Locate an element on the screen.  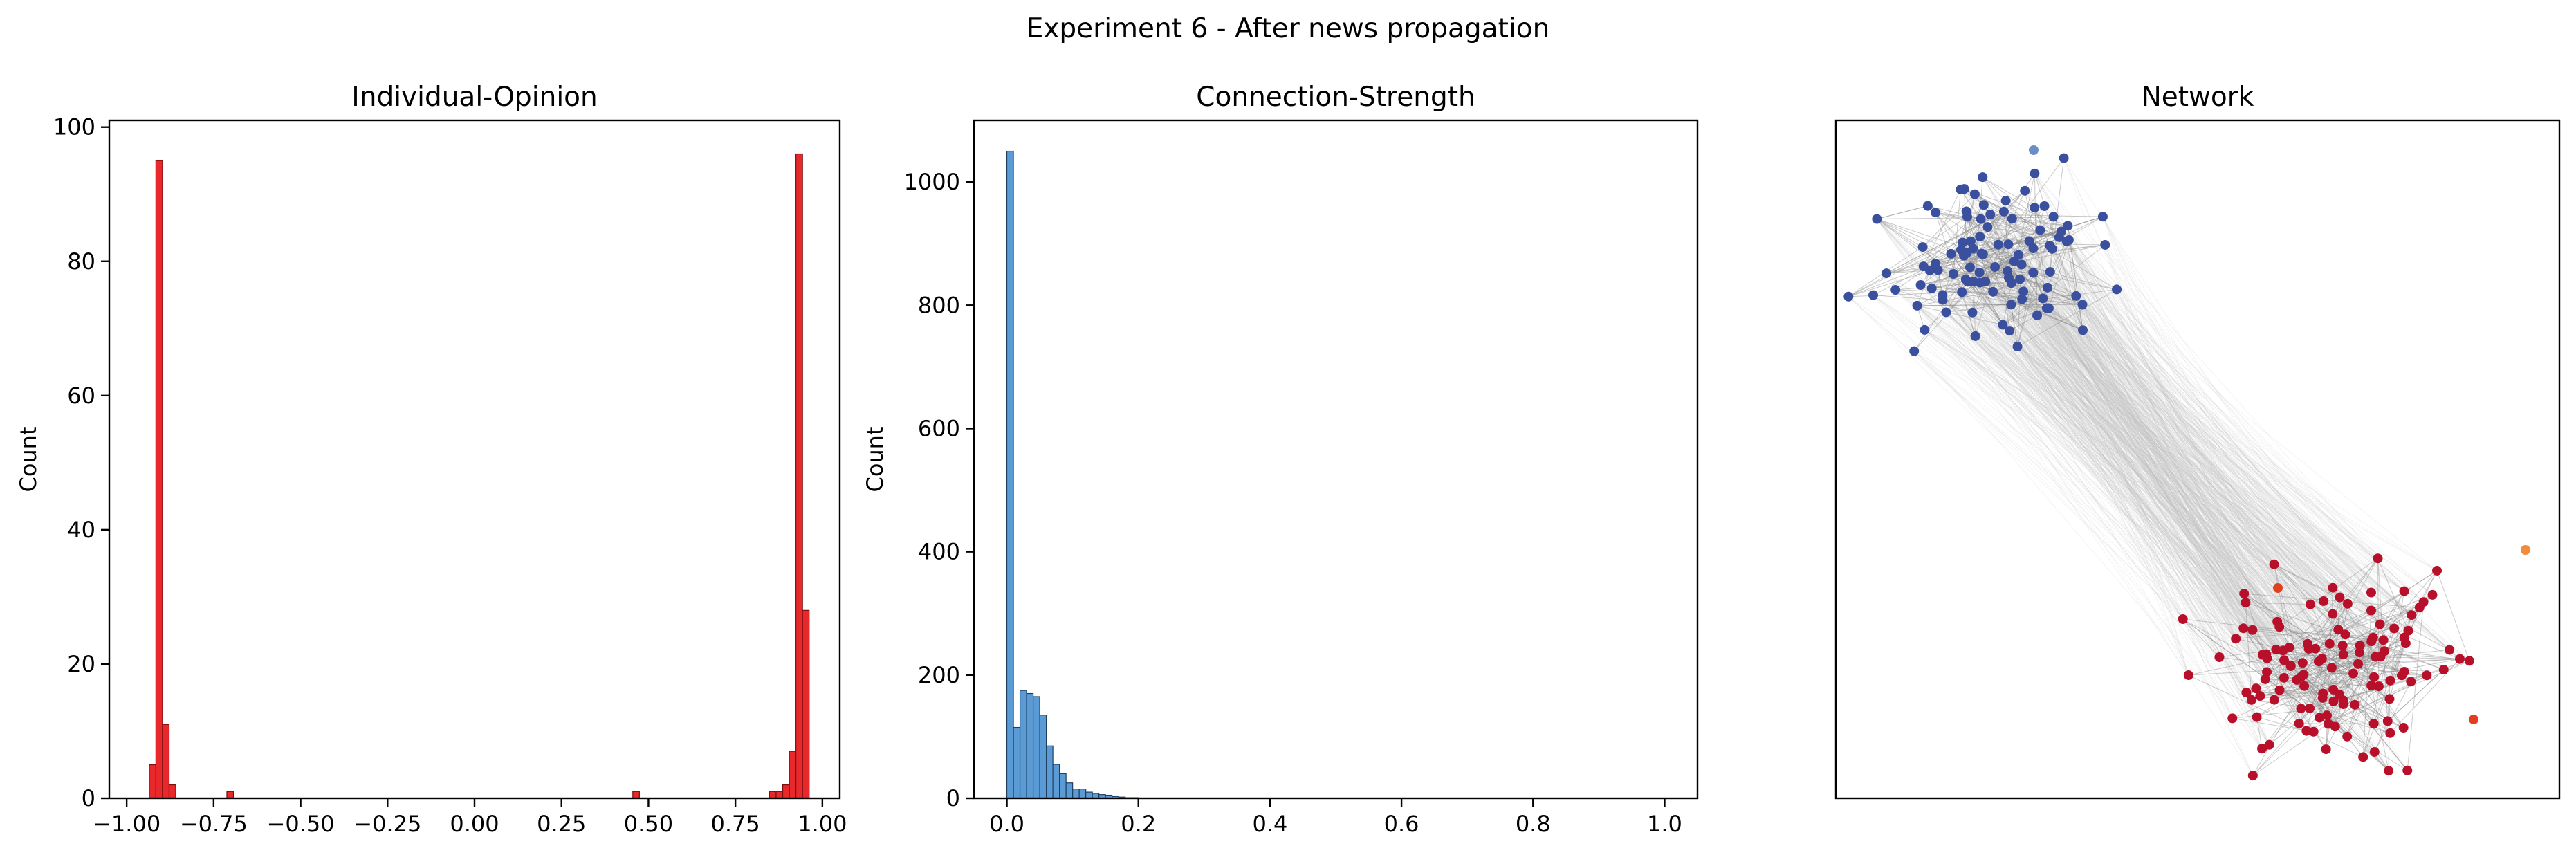
panel-title: Network is located at coordinates (2198, 97).